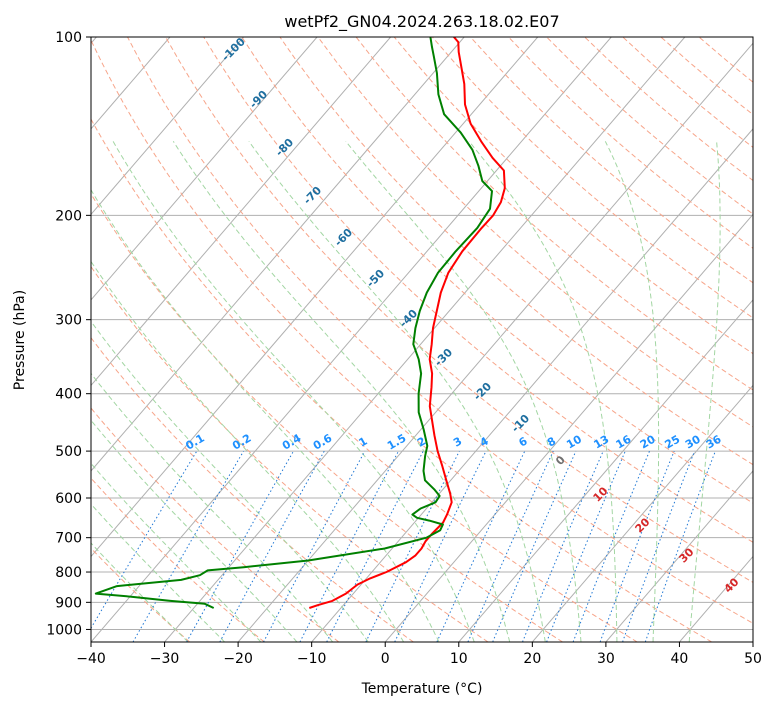 The width and height of the screenshot is (775, 708). What do you see at coordinates (64, 630) in the screenshot?
I see `y-tick-label: 1000` at bounding box center [64, 630].